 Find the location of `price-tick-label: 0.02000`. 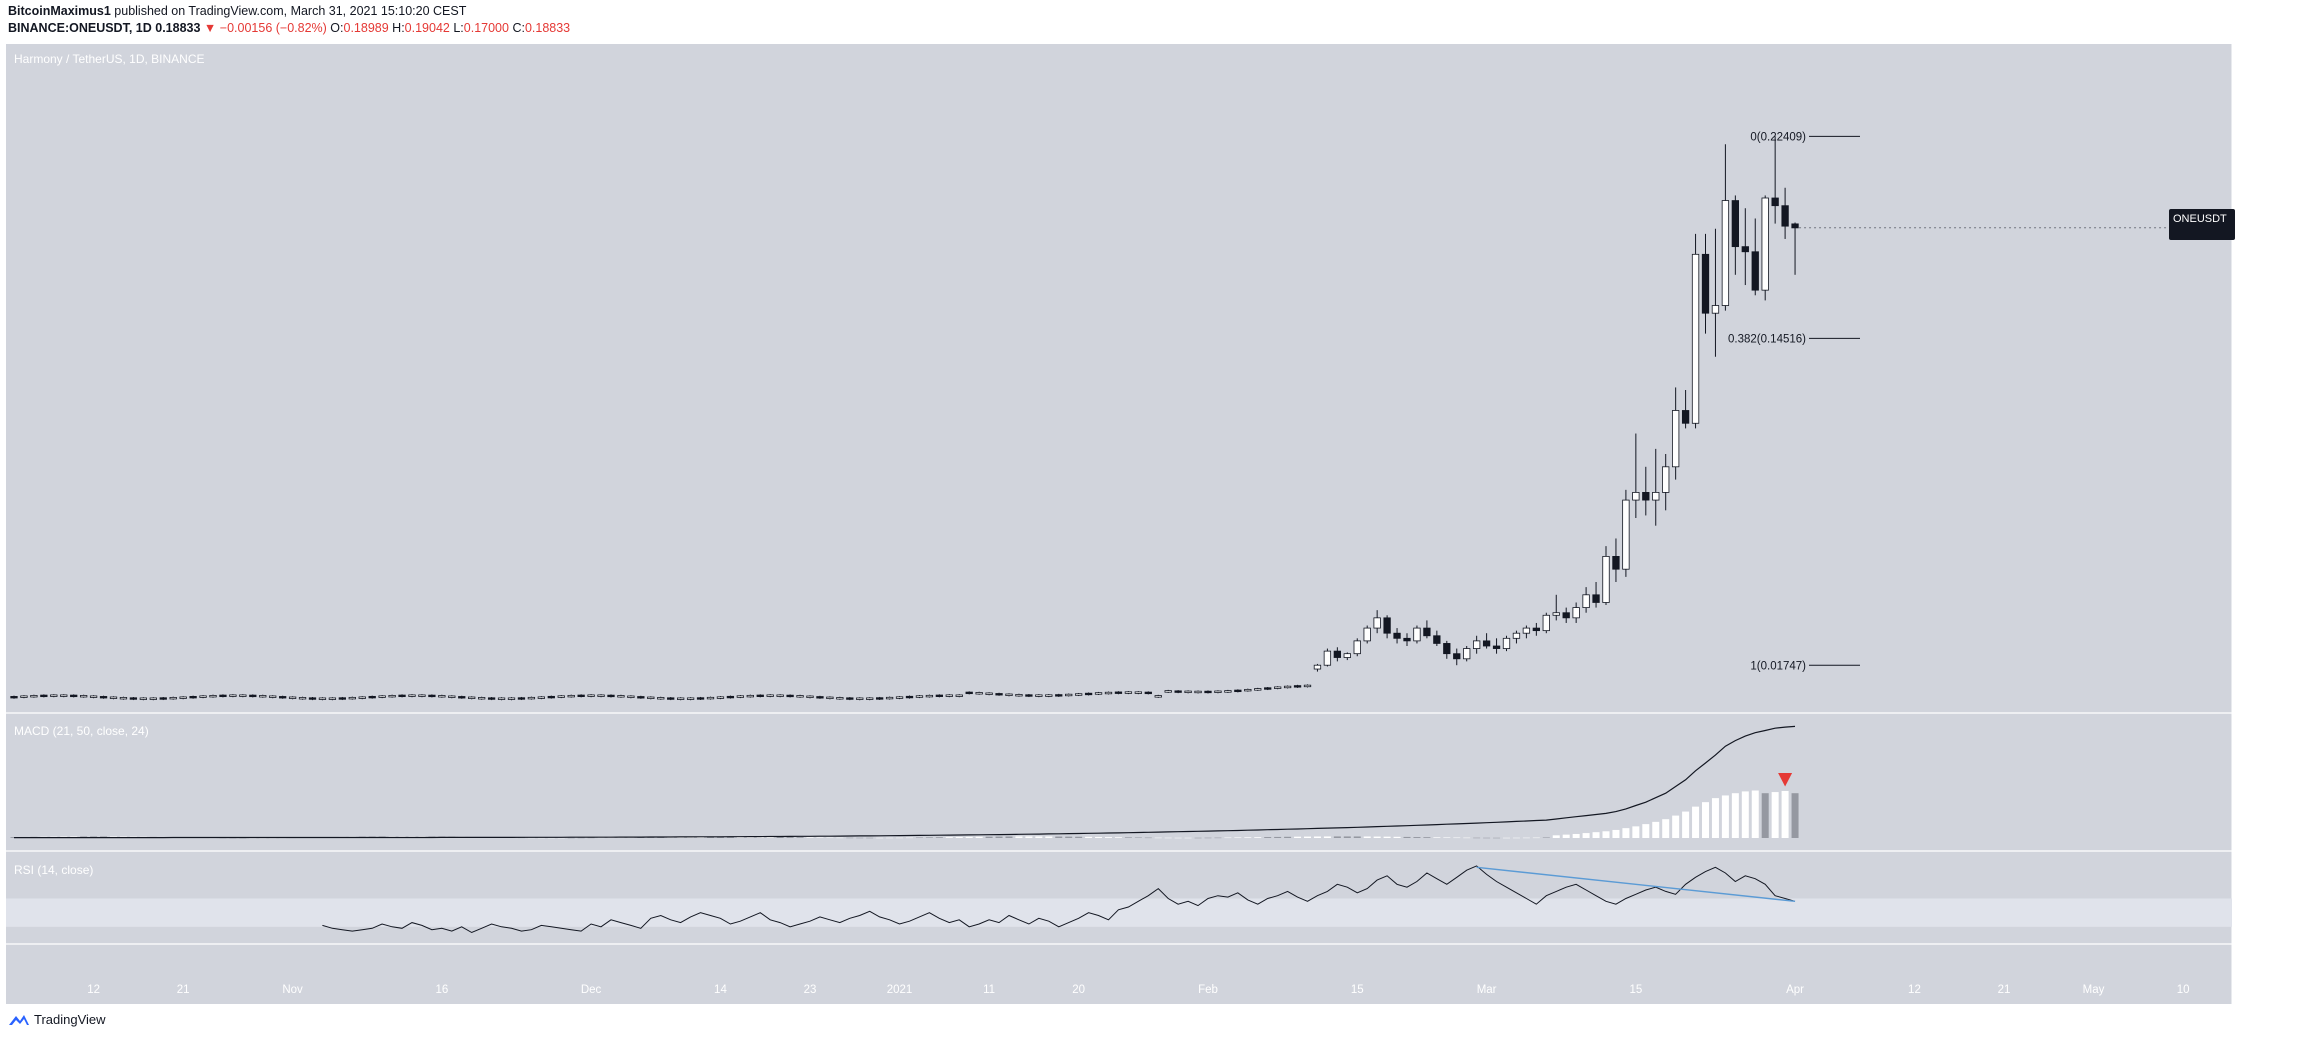

price-tick-label: 0.02000 is located at coordinates (2275, 660).